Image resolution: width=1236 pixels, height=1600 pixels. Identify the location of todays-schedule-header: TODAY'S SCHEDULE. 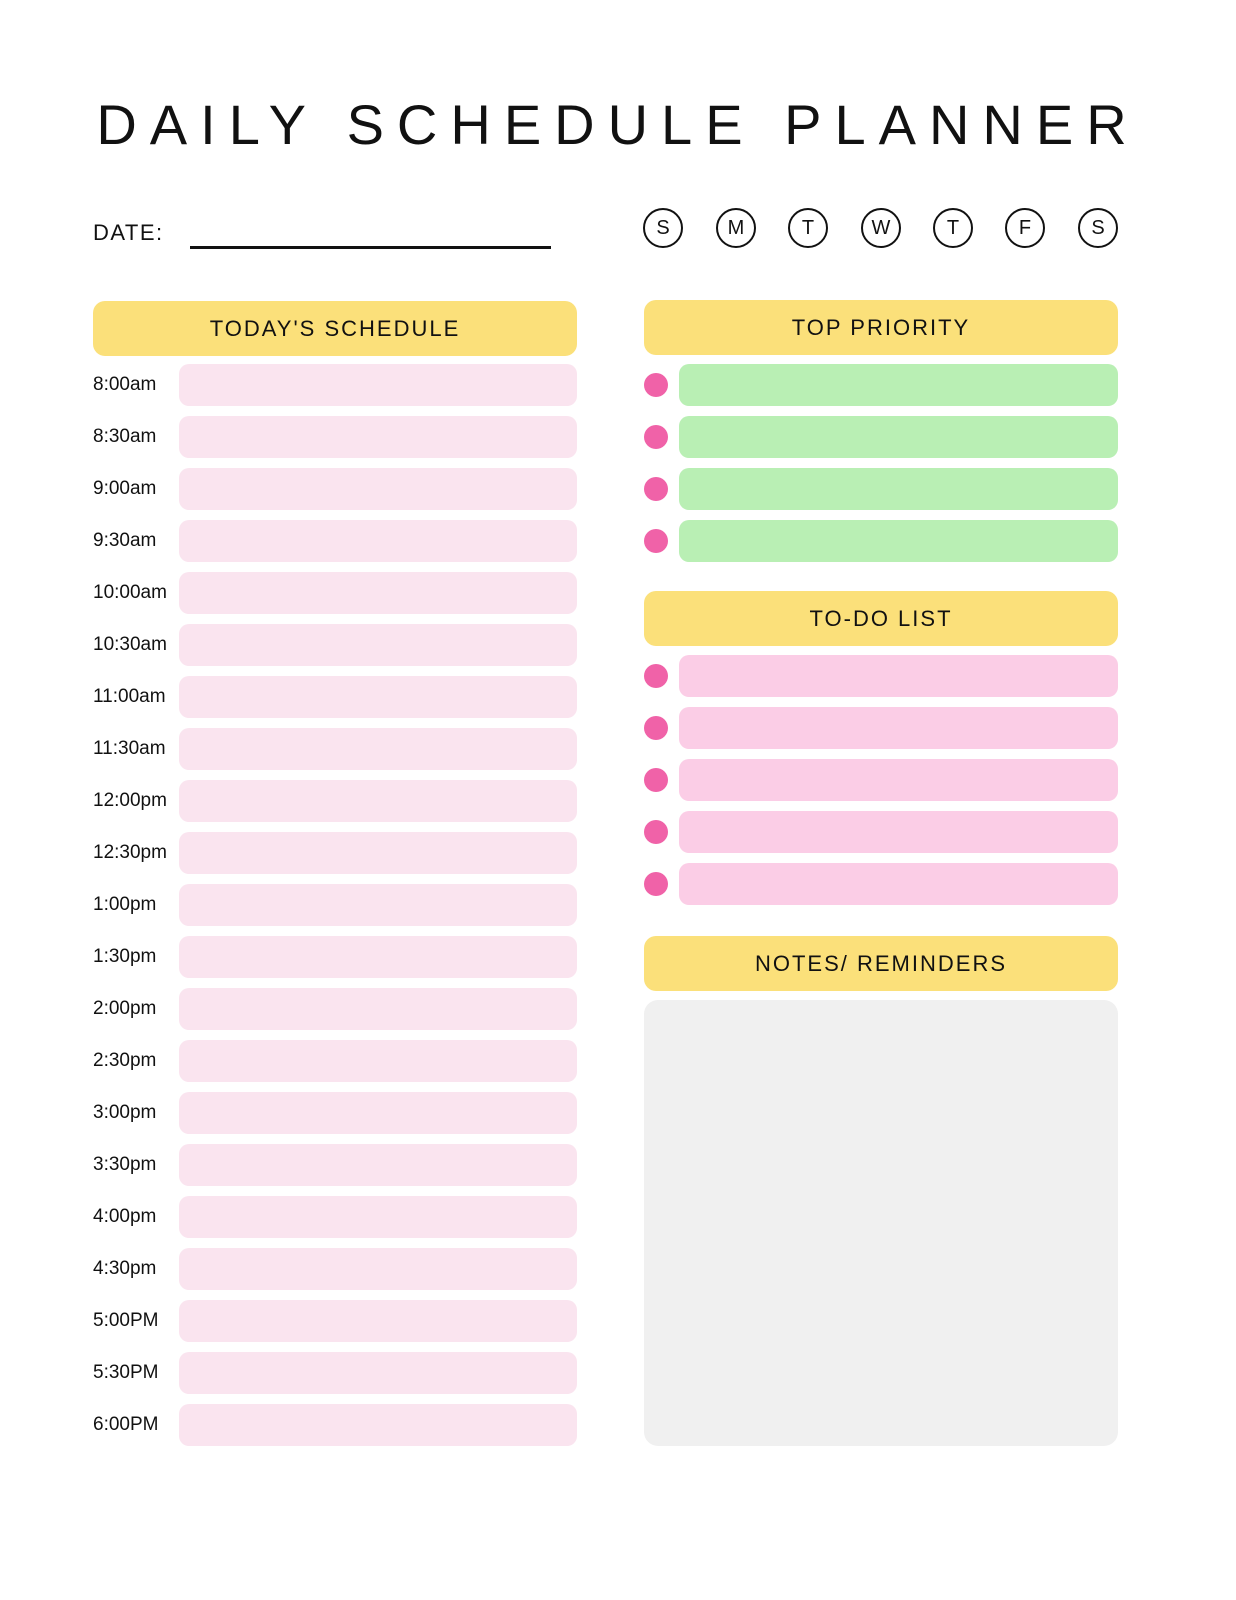
(335, 328).